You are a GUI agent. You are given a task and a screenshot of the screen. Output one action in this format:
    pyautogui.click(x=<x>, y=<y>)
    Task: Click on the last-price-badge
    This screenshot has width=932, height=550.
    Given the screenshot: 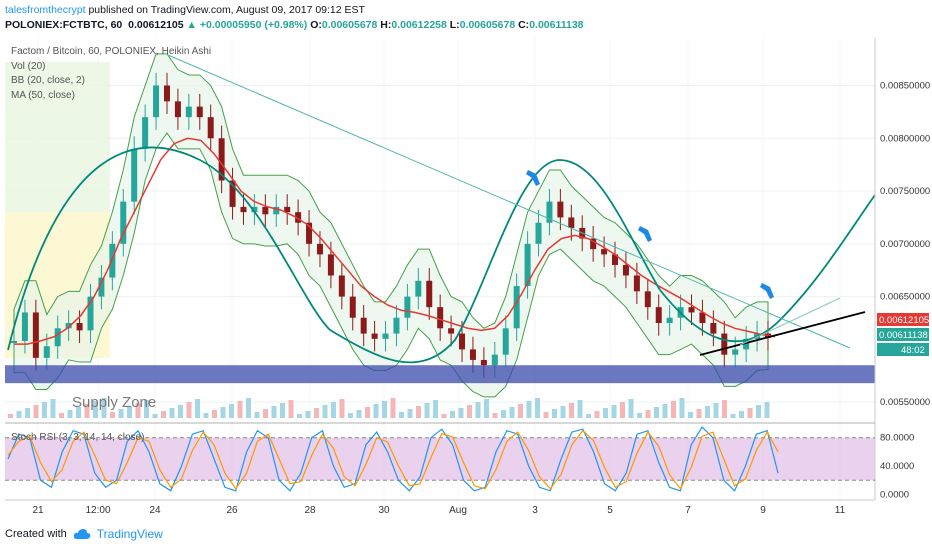 What is the action you would take?
    pyautogui.click(x=903, y=319)
    